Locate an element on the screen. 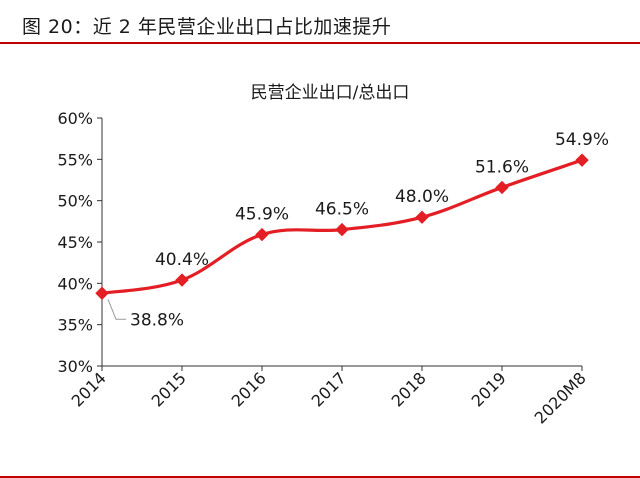 The width and height of the screenshot is (640, 478). figure-footer-rule is located at coordinates (320, 477).